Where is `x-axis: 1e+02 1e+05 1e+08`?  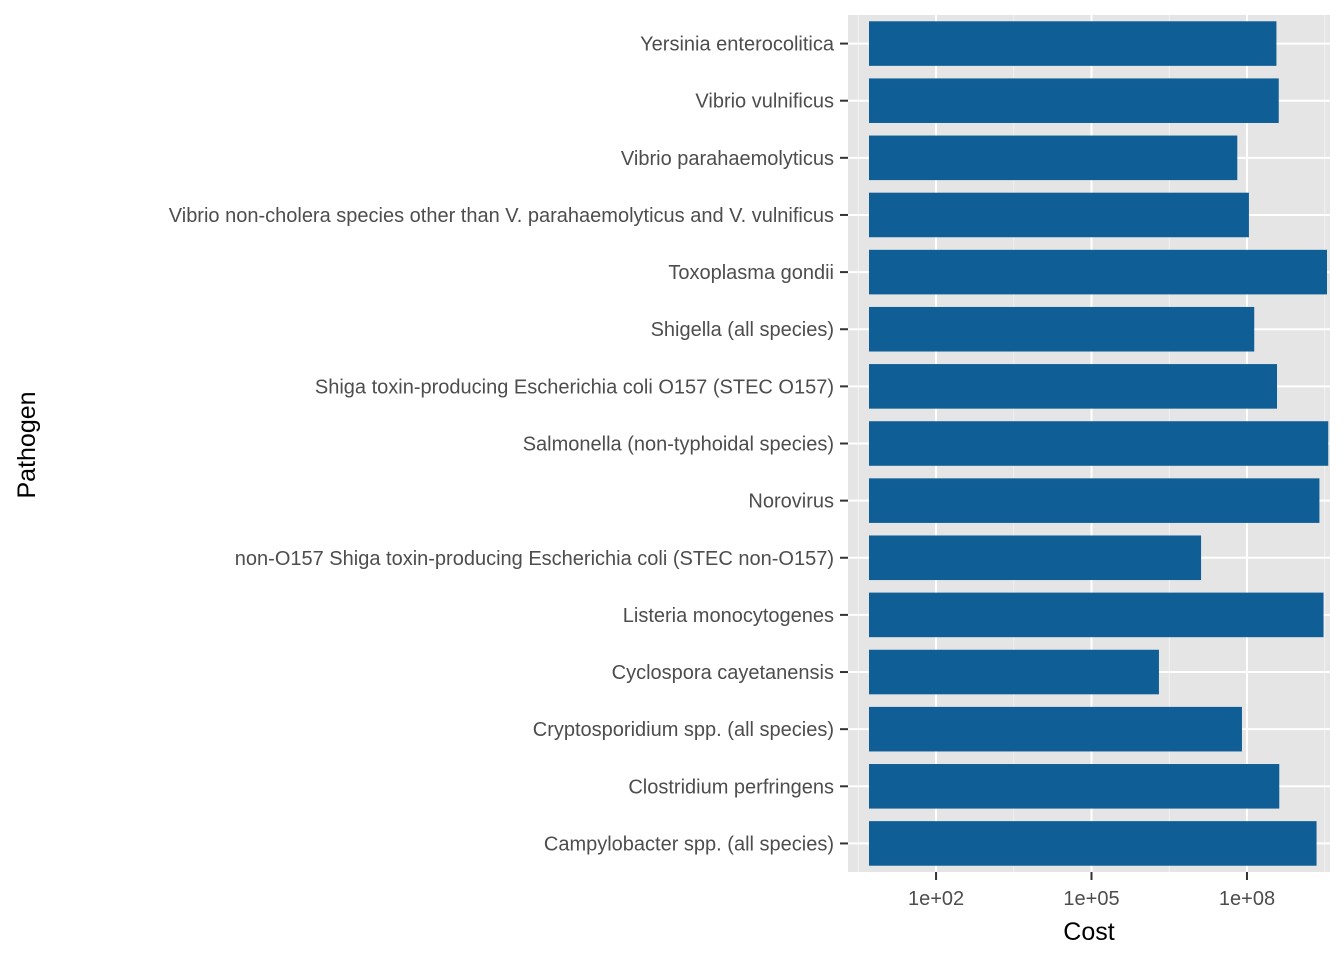 x-axis: 1e+02 1e+05 1e+08 is located at coordinates (1091, 891).